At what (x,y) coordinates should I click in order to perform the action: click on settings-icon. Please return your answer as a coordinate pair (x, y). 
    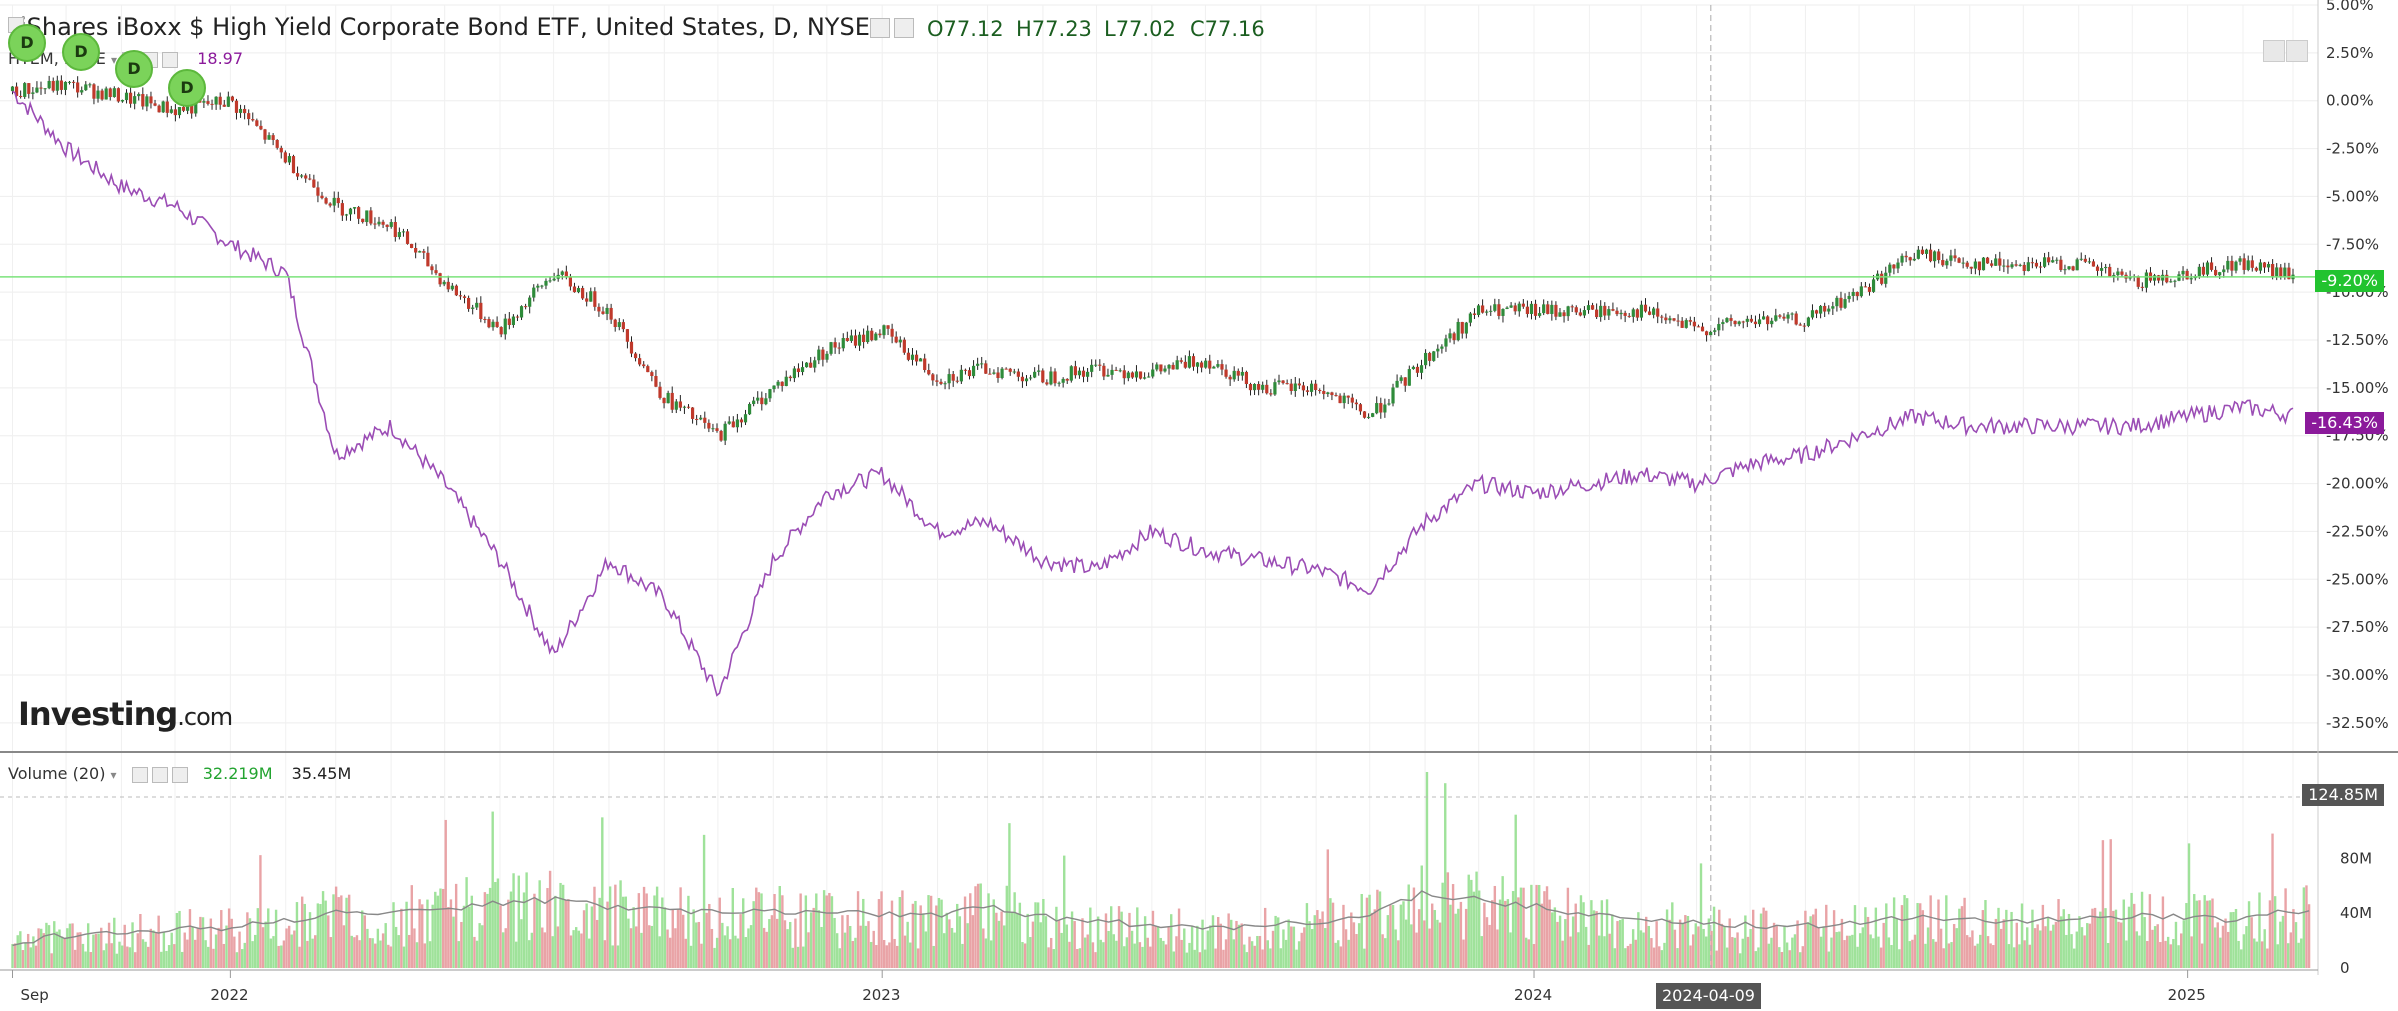
    Looking at the image, I should click on (880, 27).